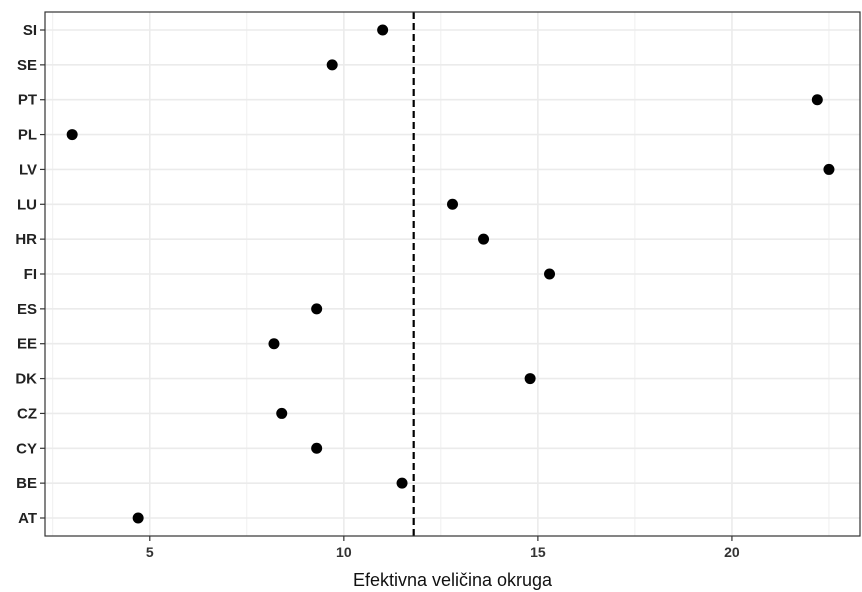 The height and width of the screenshot is (592, 862). Describe the element at coordinates (538, 552) in the screenshot. I see `x-tick-label: 15` at that location.